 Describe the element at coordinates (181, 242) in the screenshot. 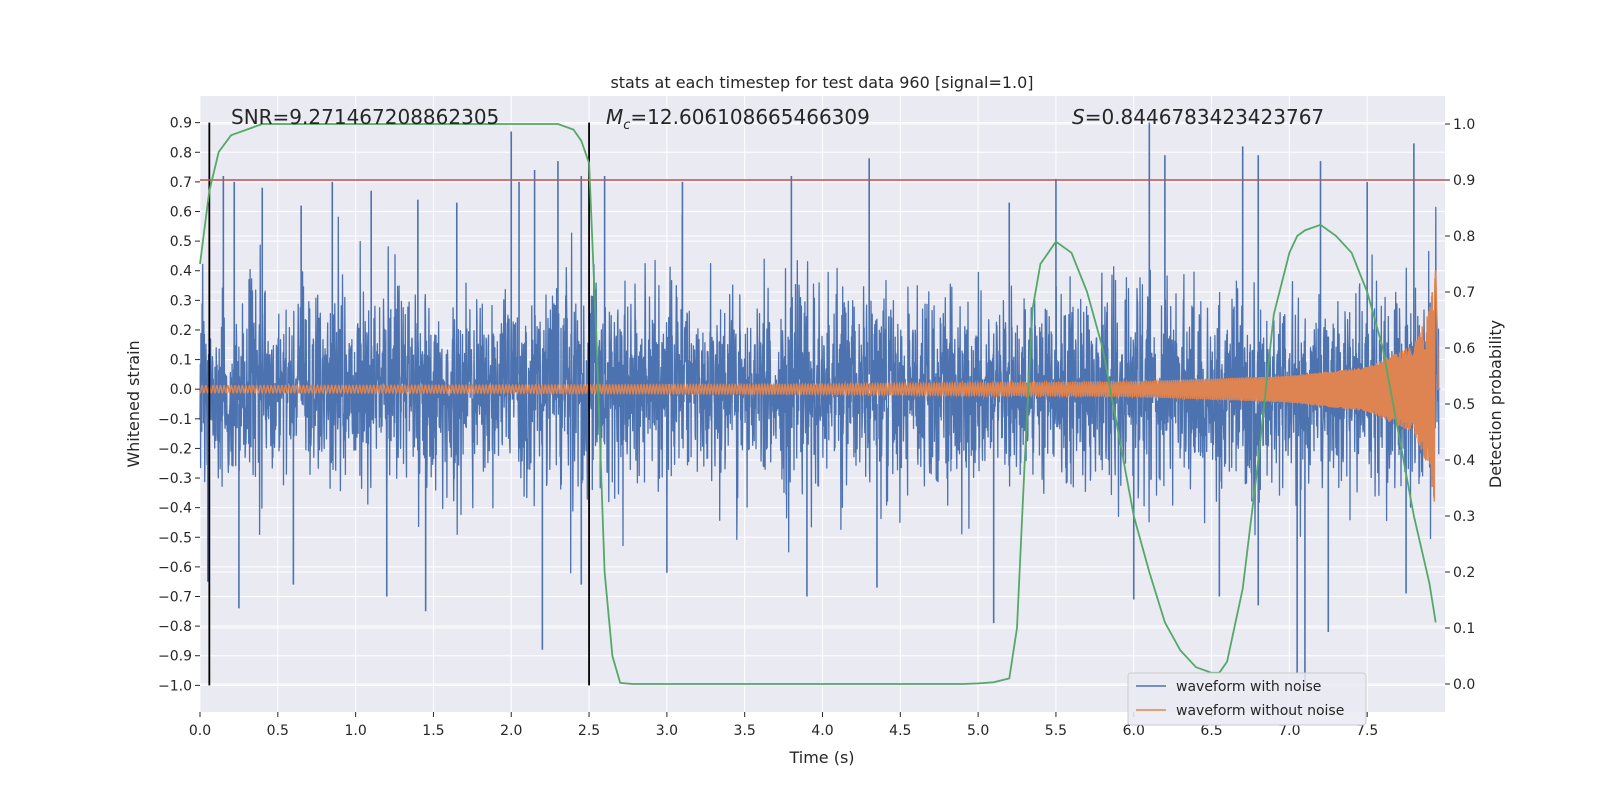

I see `y-tick-label-4: 0.5` at that location.